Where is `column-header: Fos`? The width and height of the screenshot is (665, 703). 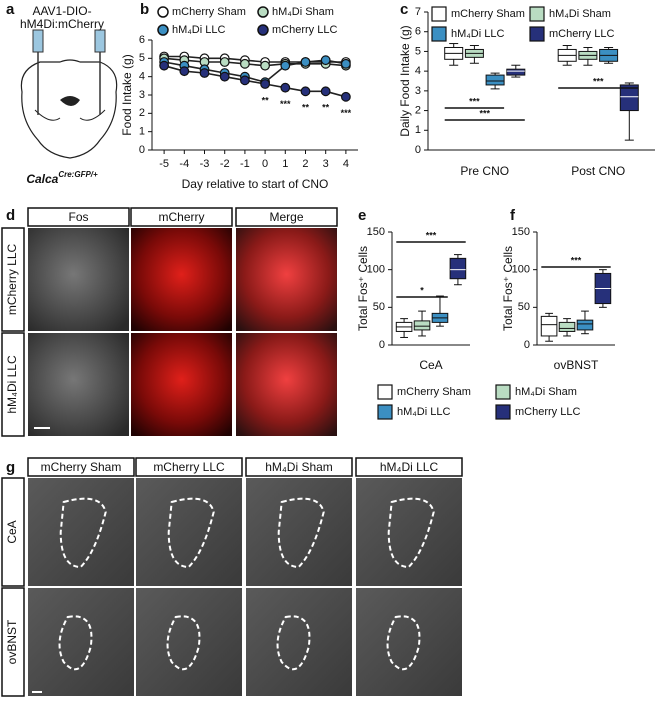 column-header: Fos is located at coordinates (78, 217).